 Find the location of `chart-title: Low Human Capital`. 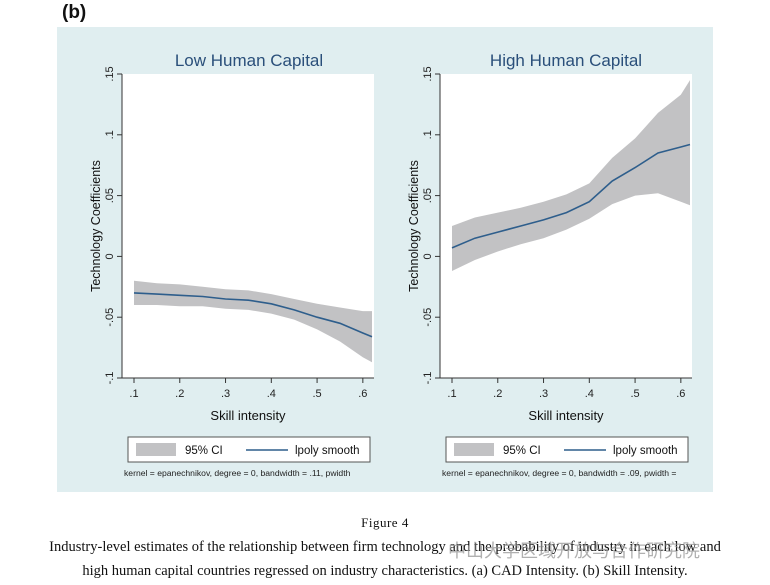

chart-title: Low Human Capital is located at coordinates (249, 60).